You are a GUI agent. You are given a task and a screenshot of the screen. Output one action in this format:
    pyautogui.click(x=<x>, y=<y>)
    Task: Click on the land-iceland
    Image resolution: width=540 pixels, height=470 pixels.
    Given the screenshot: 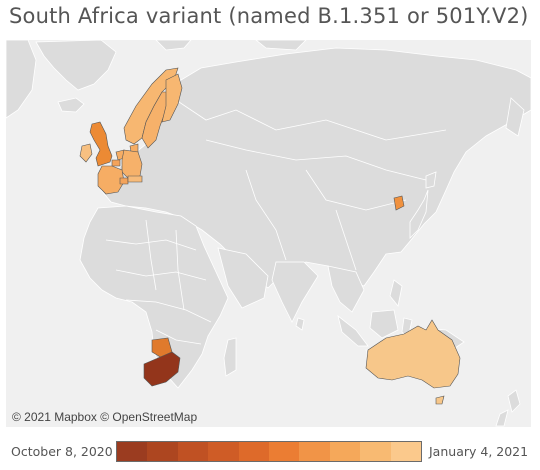 What is the action you would take?
    pyautogui.click(x=71, y=105)
    